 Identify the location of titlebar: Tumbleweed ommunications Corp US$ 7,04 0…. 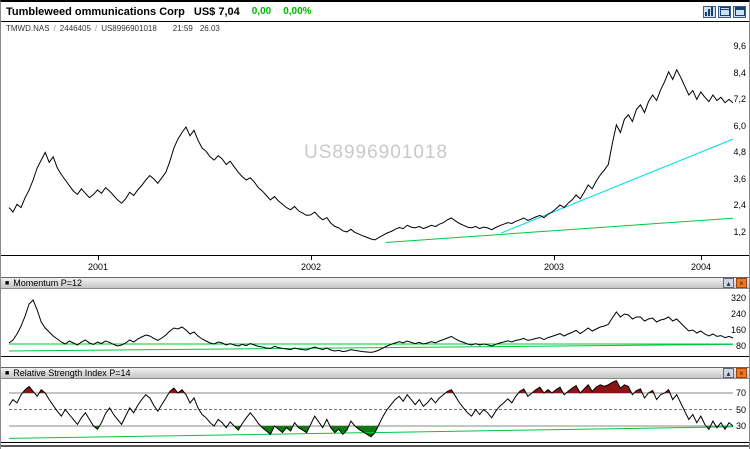
(375, 12).